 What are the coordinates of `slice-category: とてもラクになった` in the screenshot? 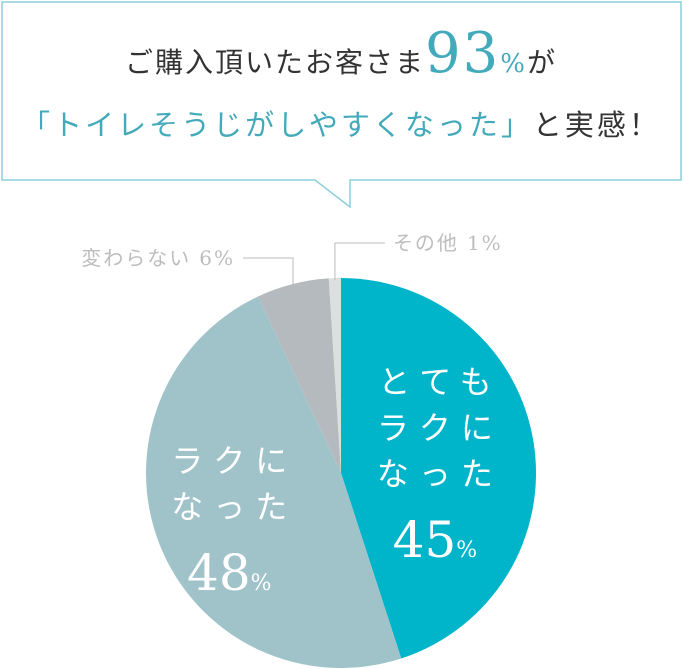 It's located at (439, 428).